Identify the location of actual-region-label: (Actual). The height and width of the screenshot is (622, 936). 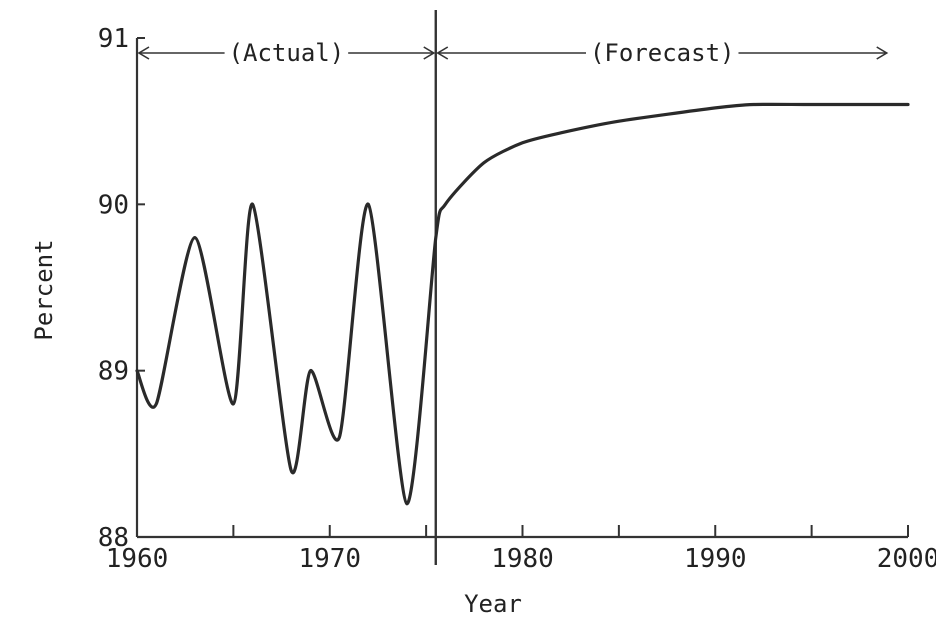
(287, 53).